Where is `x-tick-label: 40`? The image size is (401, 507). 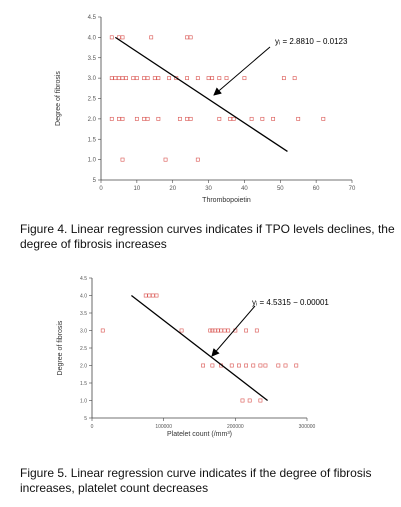
x-tick-label: 40 is located at coordinates (244, 189).